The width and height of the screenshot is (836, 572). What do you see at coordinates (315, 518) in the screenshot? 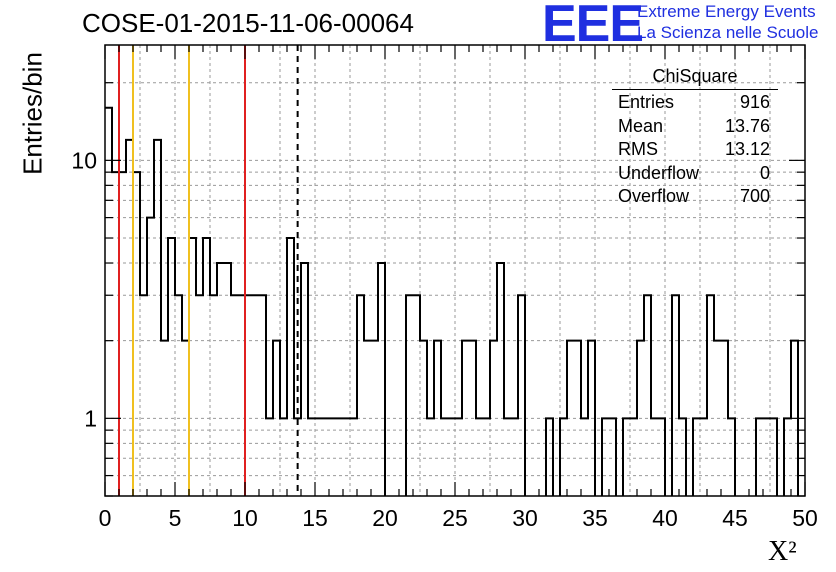
I see `x-tick-label: 15` at bounding box center [315, 518].